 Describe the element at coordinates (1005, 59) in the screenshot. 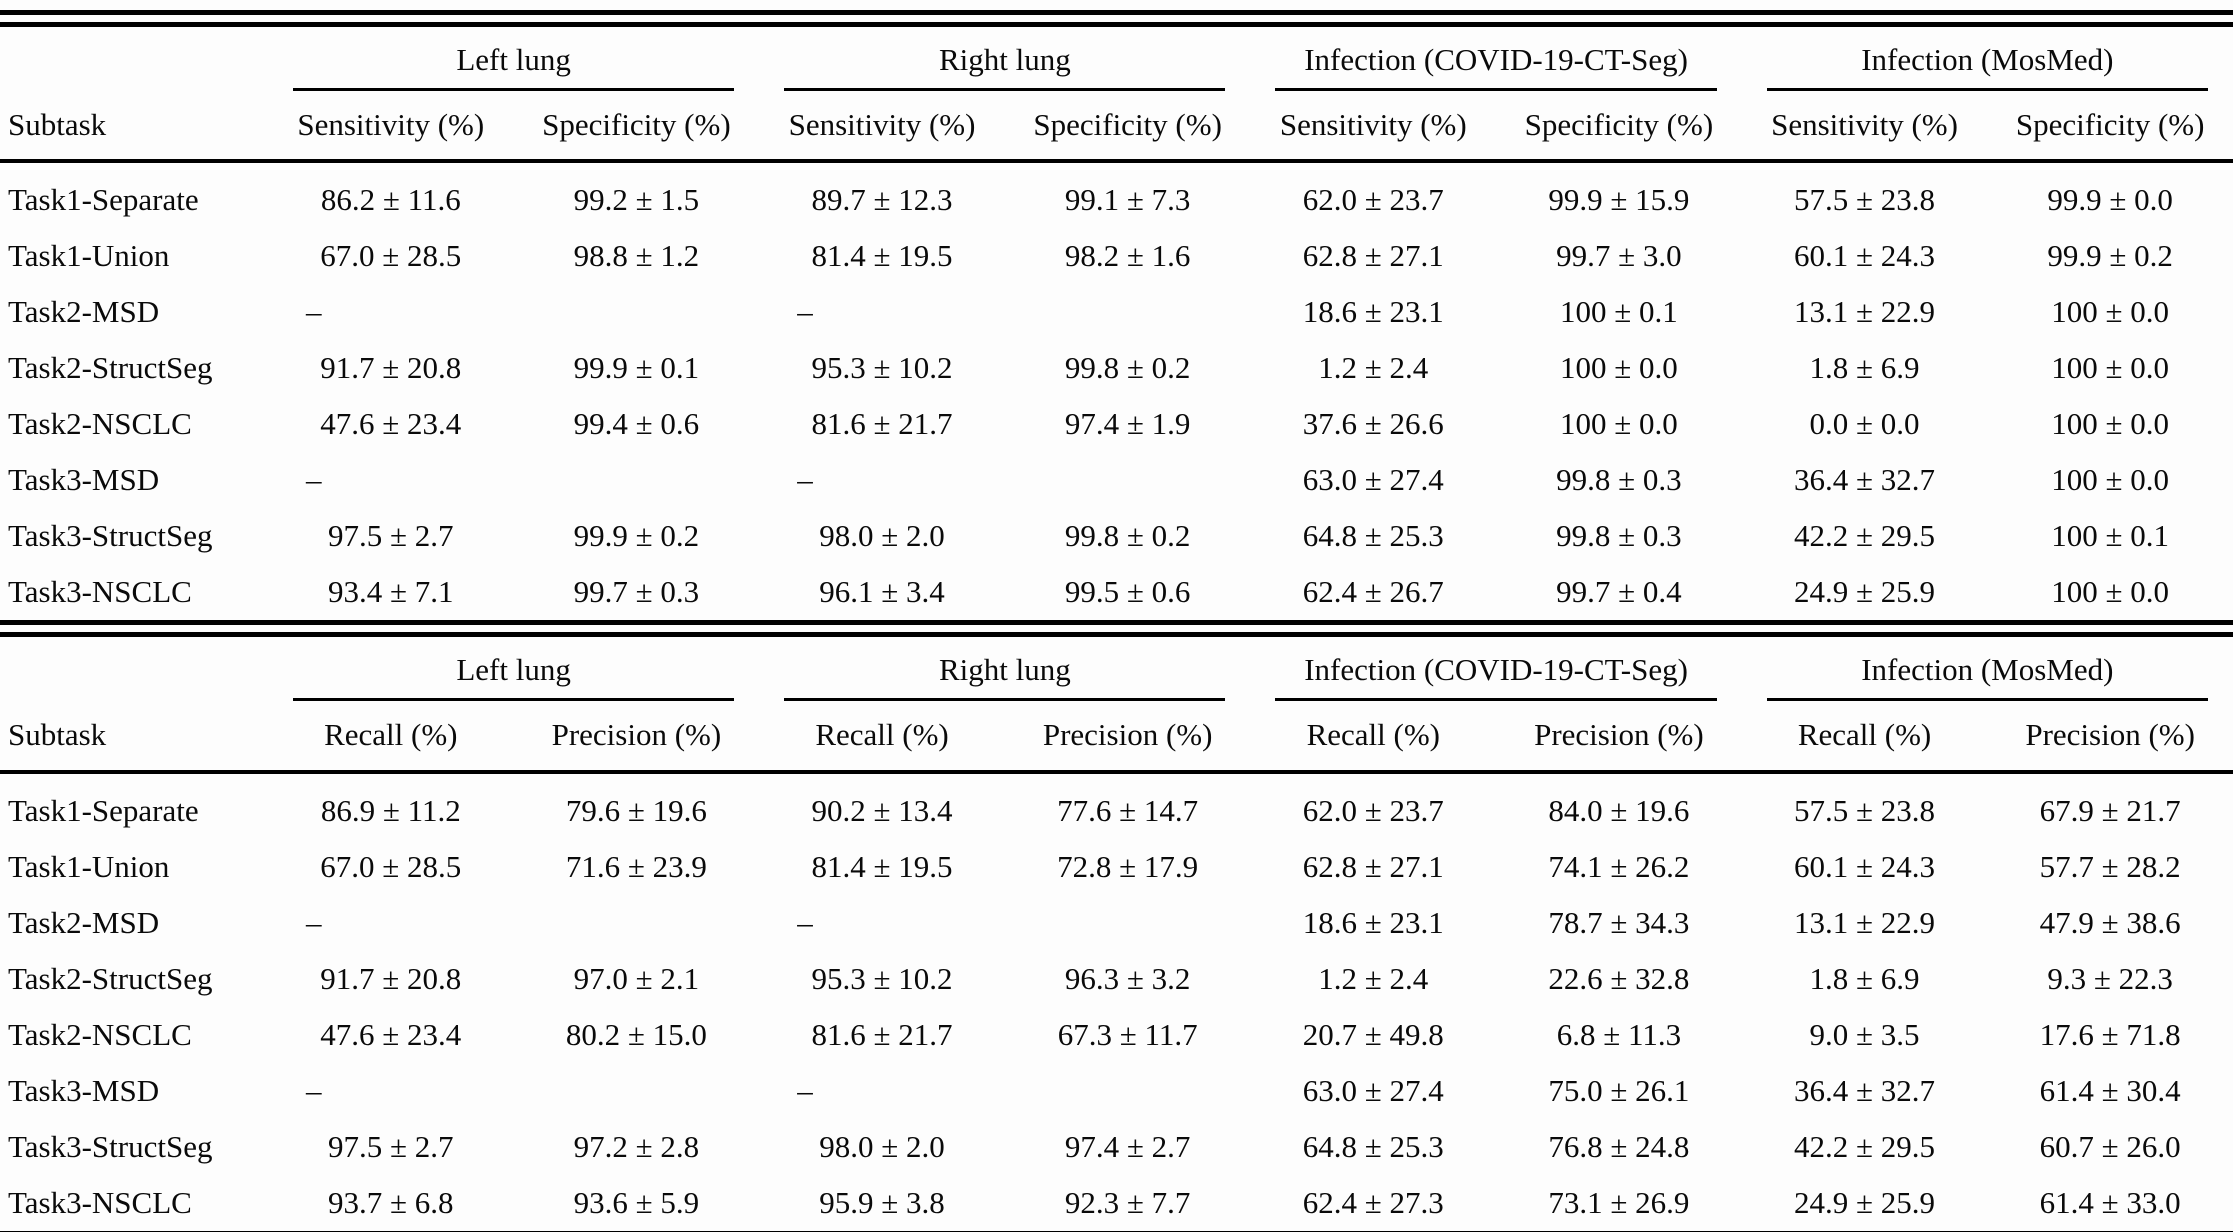

I see `group-label: Right lung` at that location.